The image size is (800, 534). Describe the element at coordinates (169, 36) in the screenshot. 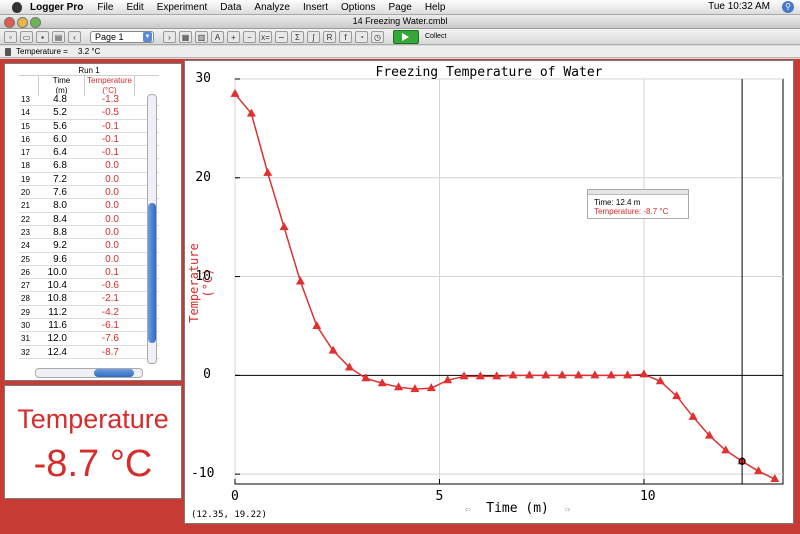

I see `next-page-icon: ›` at that location.